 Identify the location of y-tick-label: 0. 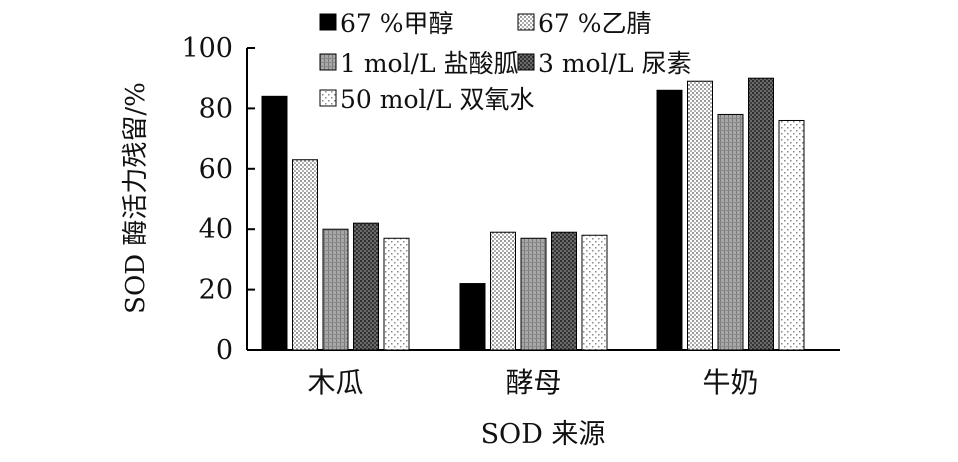
(224, 350).